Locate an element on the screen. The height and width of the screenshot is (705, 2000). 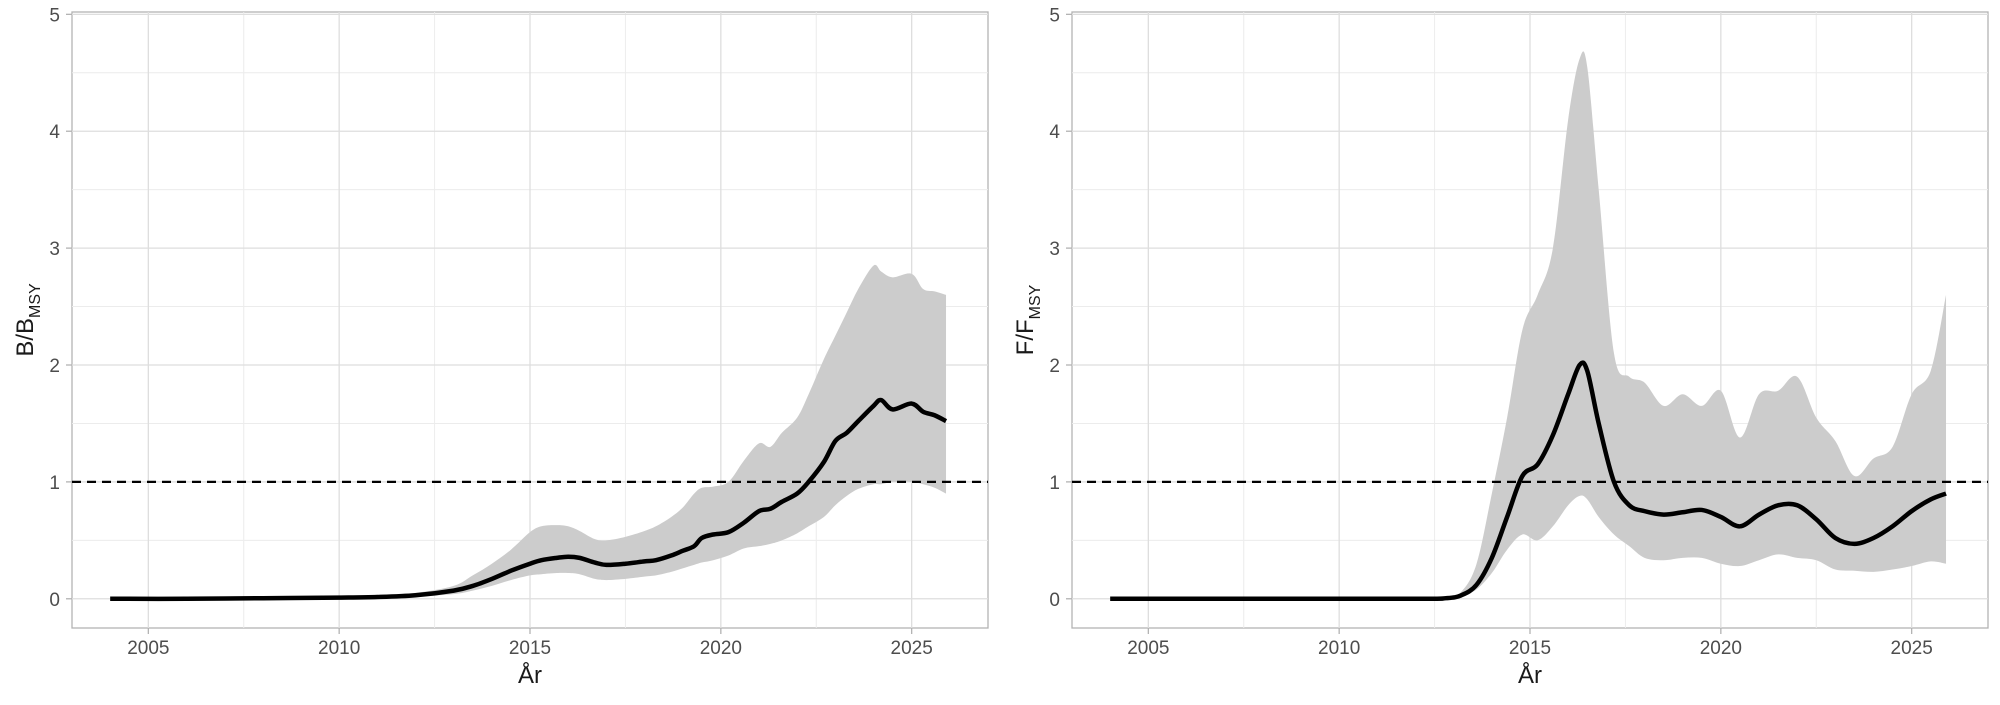
y-axis-title: F/FMSY is located at coordinates (1028, 319).